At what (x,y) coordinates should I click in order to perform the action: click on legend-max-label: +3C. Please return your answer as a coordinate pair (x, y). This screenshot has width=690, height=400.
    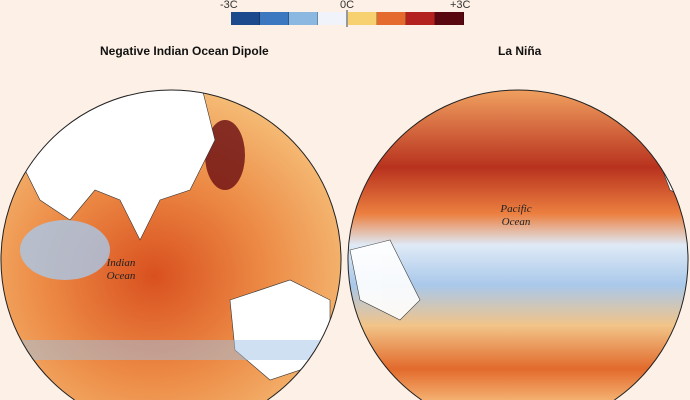
    Looking at the image, I should click on (460, 5).